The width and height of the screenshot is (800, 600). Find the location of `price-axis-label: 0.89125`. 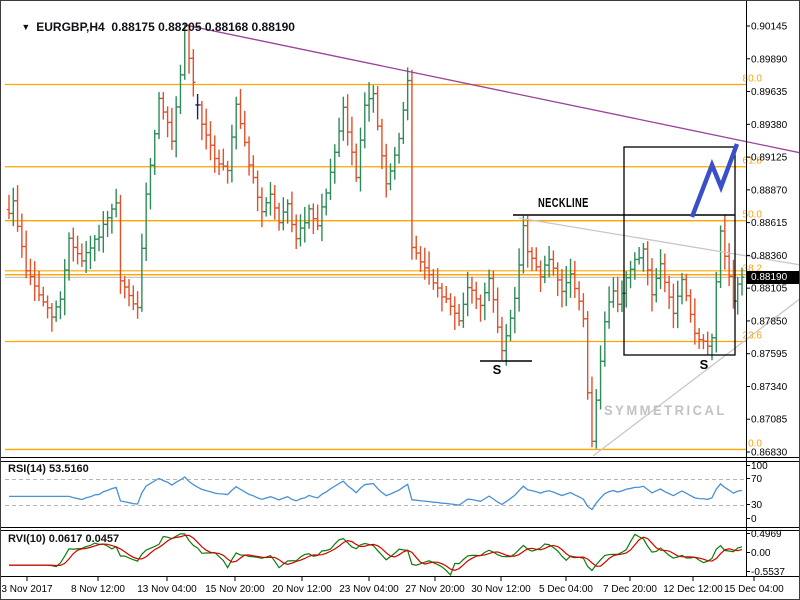

price-axis-label: 0.89125 is located at coordinates (769, 158).